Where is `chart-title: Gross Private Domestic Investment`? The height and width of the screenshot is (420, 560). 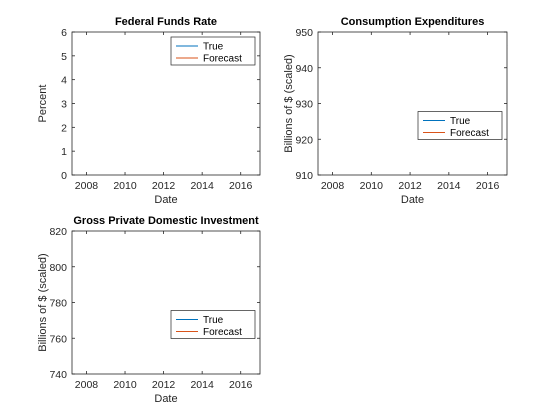 chart-title: Gross Private Domestic Investment is located at coordinates (166, 221).